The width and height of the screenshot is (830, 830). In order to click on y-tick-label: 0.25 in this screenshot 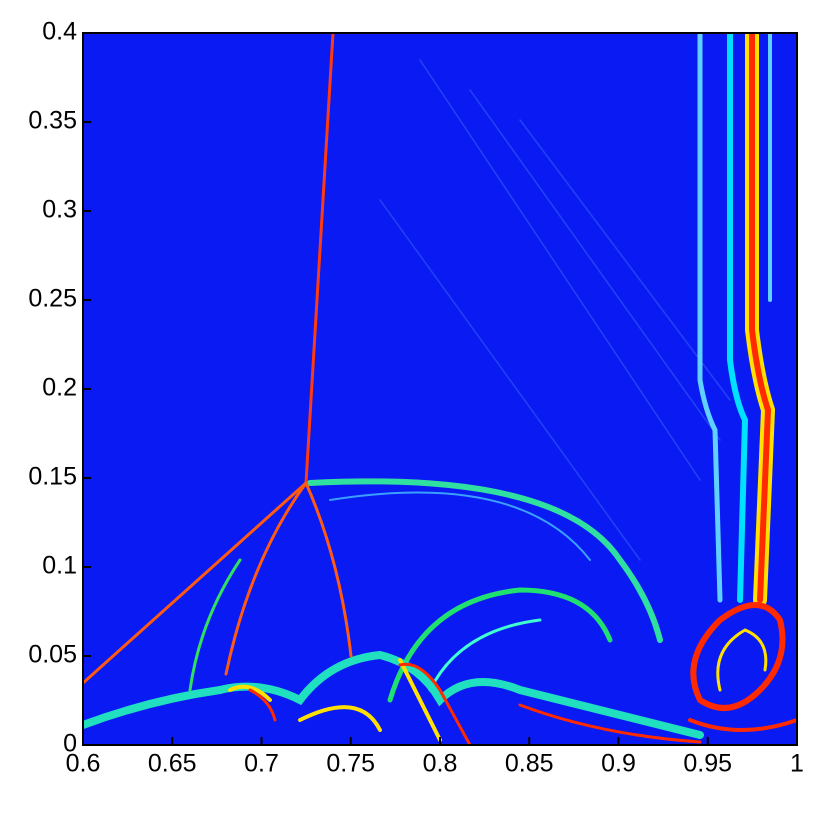, I will do `click(52, 299)`.